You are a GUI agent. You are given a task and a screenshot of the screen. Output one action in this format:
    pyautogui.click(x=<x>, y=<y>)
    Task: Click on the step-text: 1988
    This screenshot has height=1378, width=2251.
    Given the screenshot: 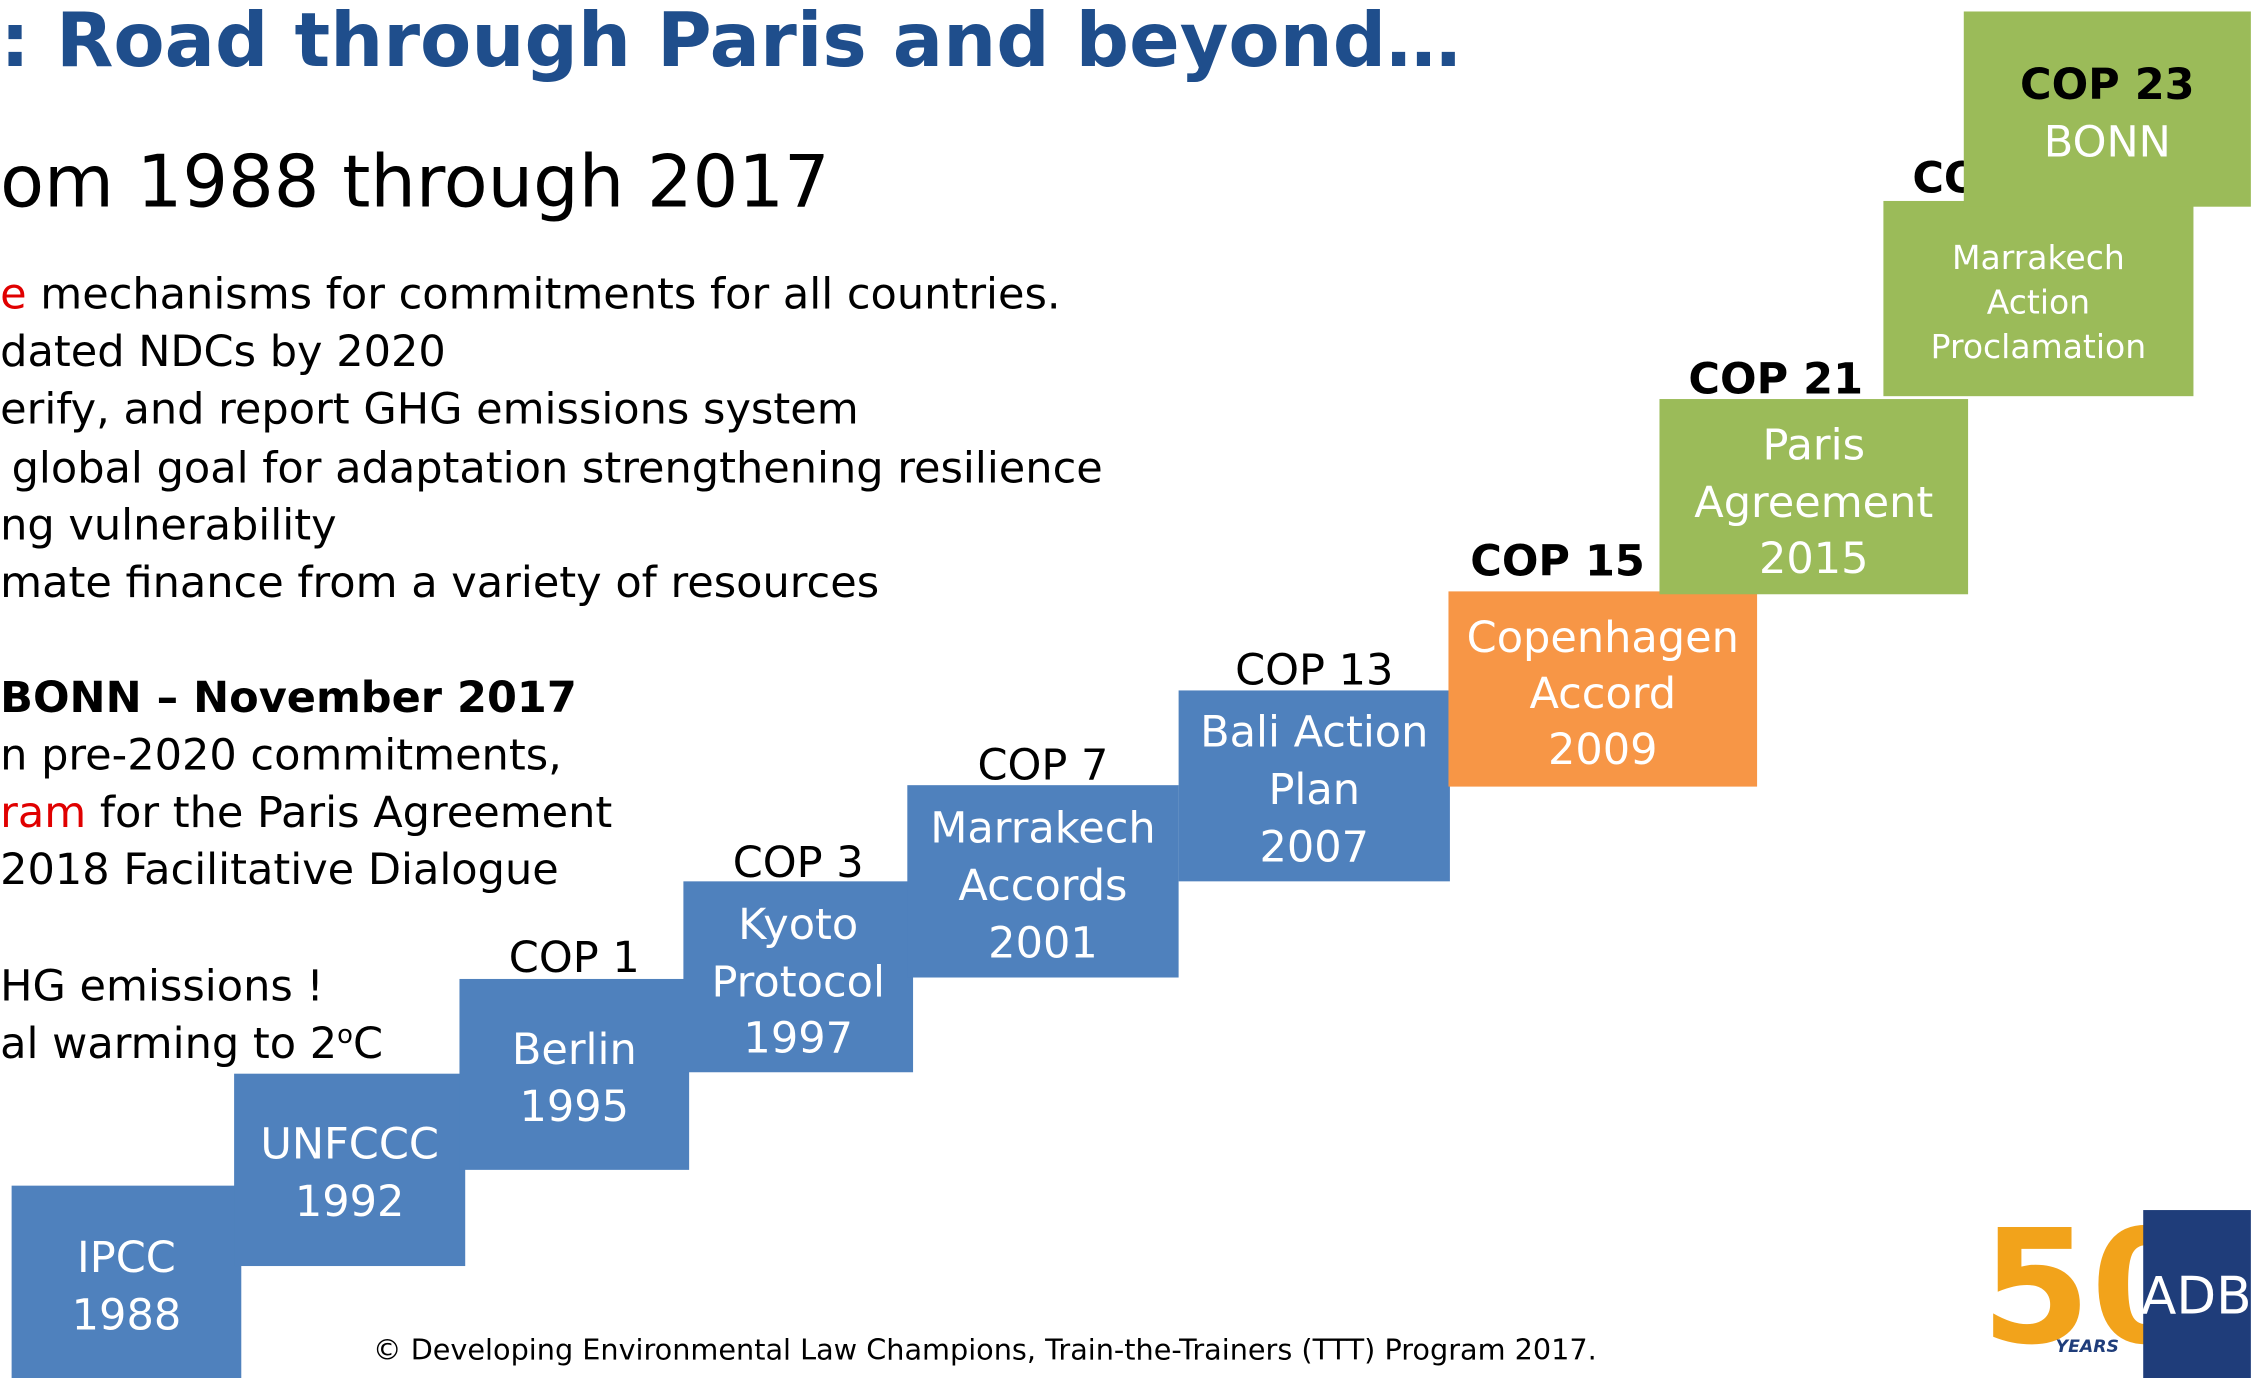 What is the action you would take?
    pyautogui.click(x=127, y=1315)
    